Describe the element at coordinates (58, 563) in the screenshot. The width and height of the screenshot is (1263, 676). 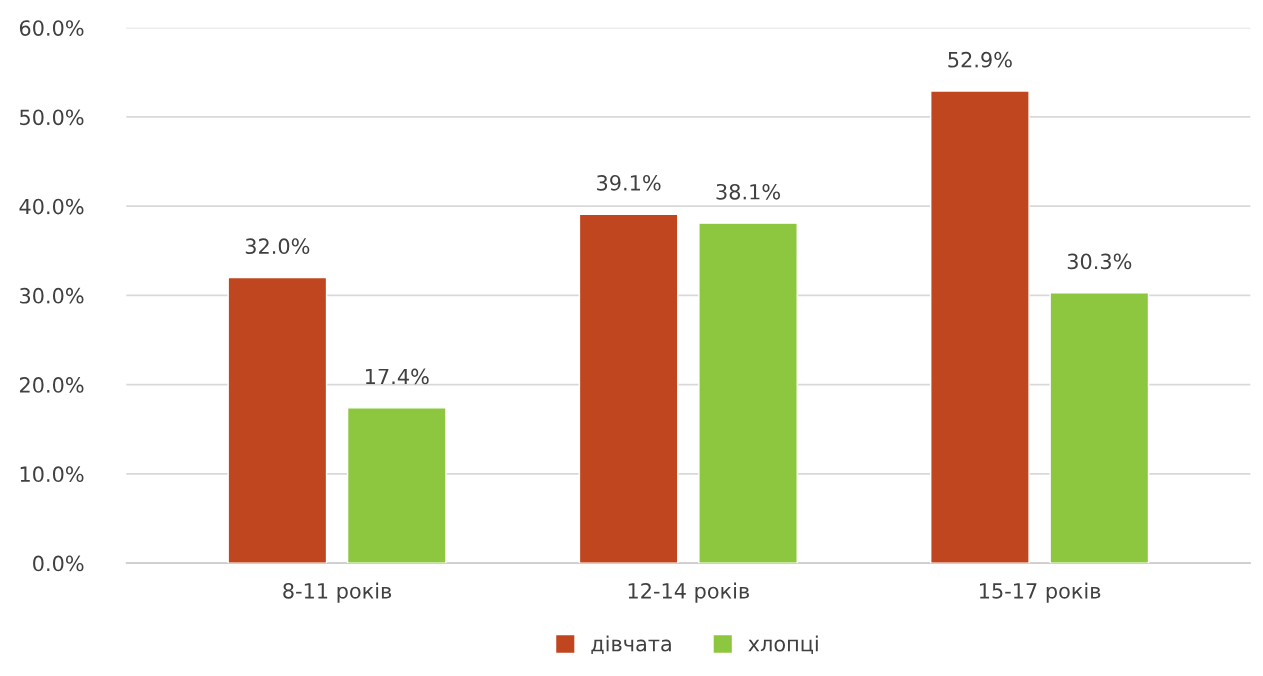
I see `y-tick-label: 0.0%` at that location.